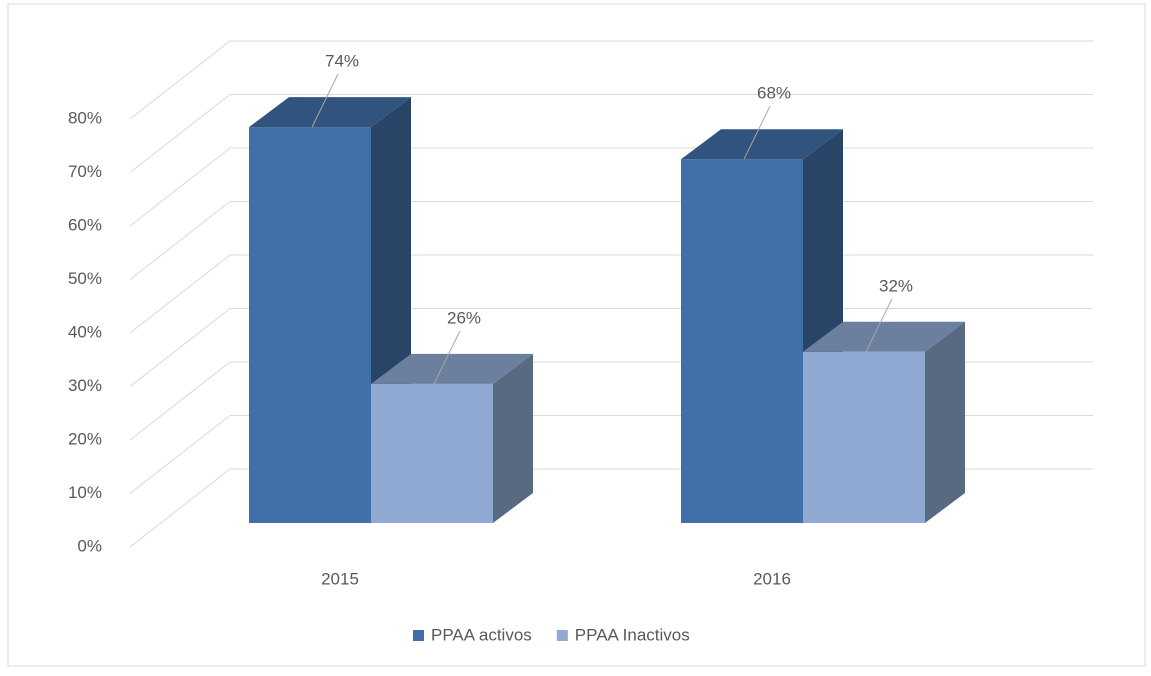 This screenshot has height=676, width=1151. Describe the element at coordinates (85, 117) in the screenshot. I see `y-tick-label: 80%` at that location.